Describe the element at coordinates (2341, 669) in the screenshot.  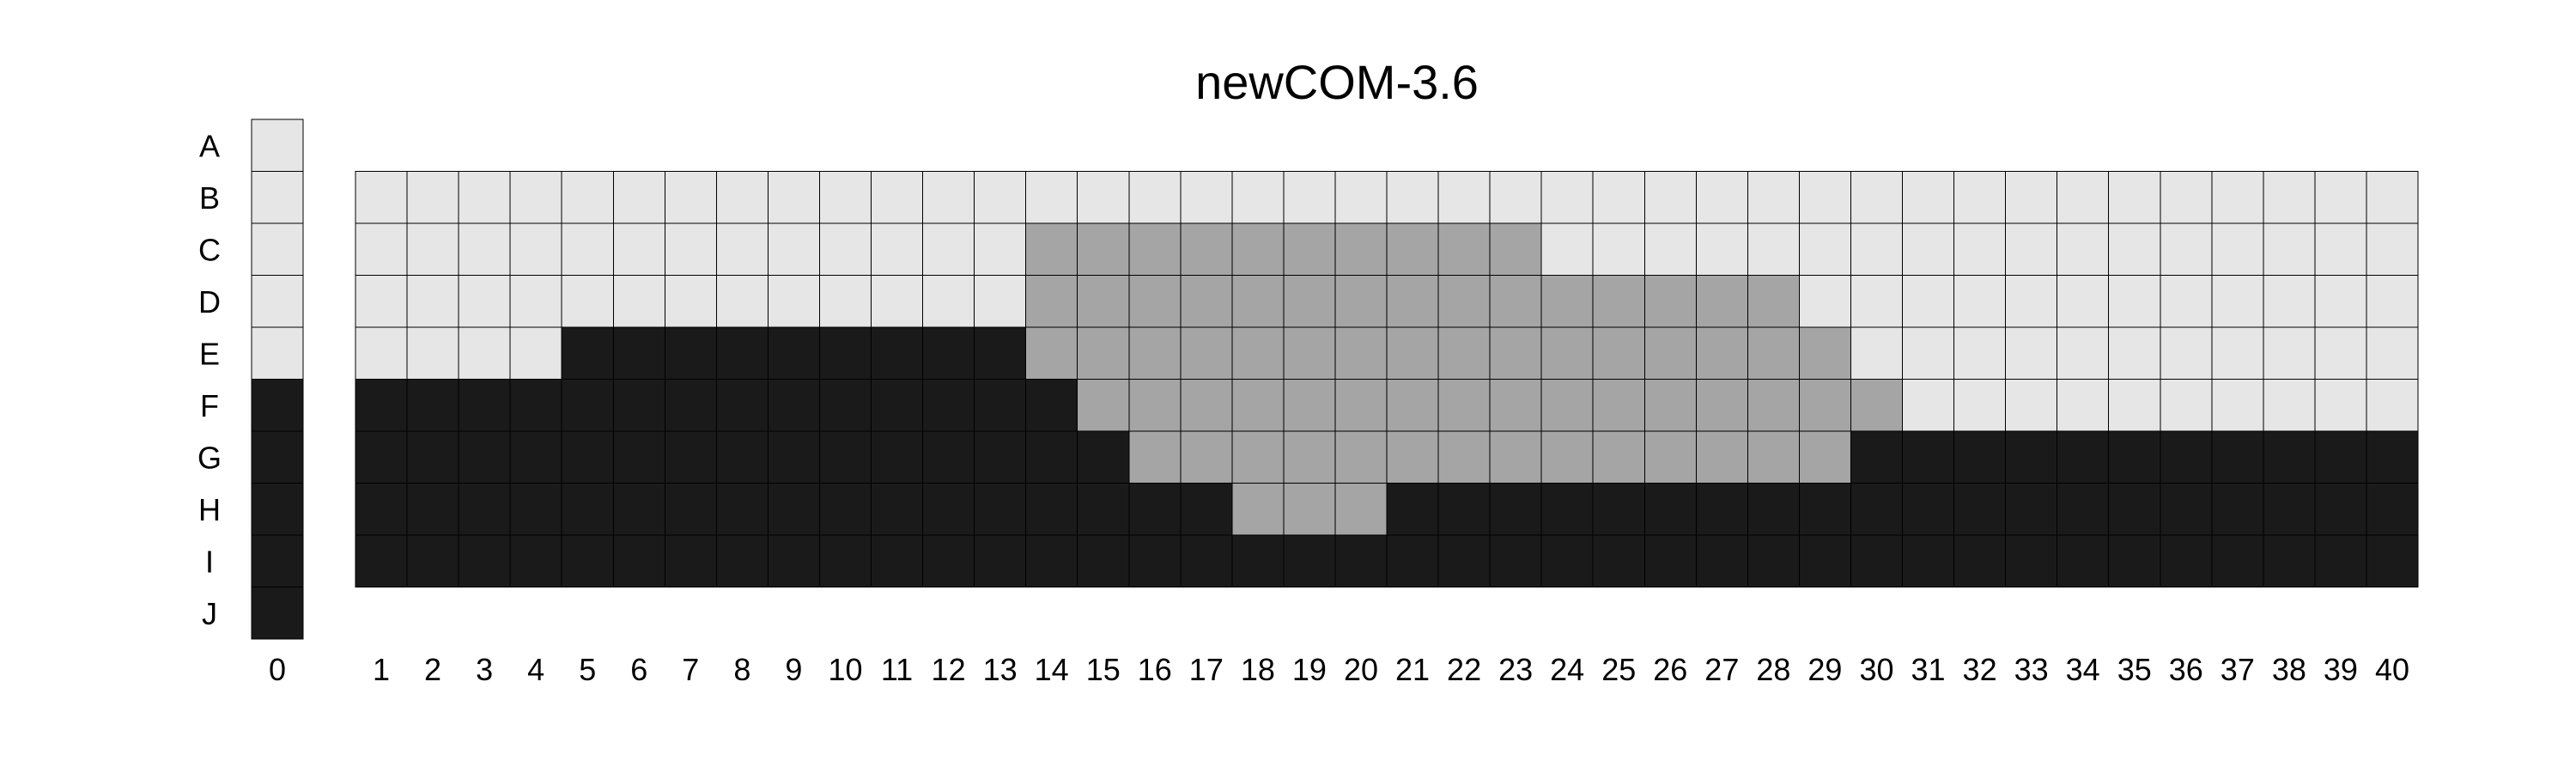
I see `column-label: 39` at that location.